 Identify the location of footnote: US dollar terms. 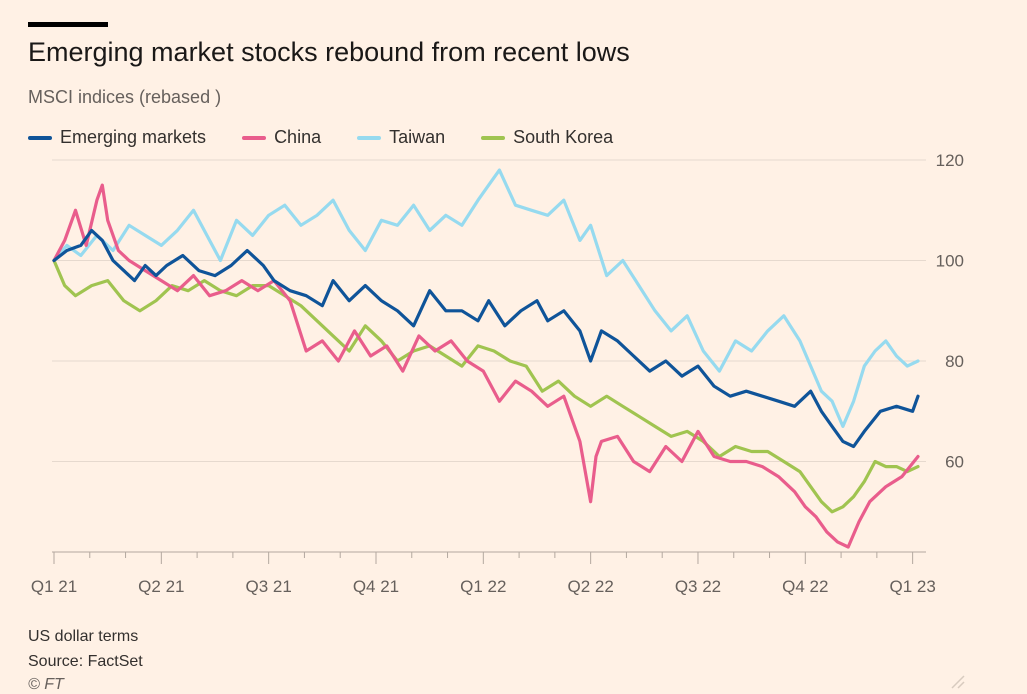
(83, 636).